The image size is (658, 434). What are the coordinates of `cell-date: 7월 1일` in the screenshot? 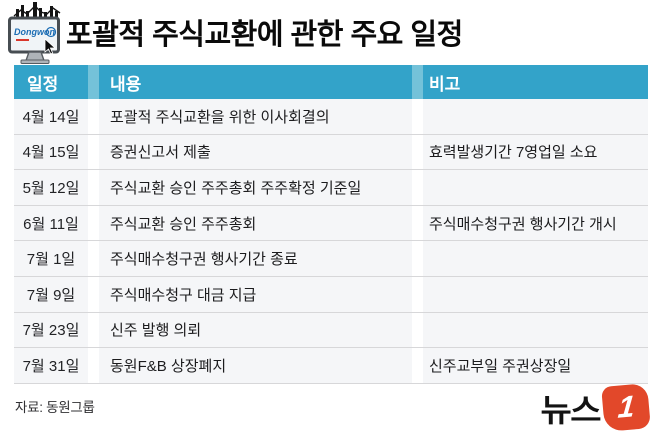 It's located at (51, 258).